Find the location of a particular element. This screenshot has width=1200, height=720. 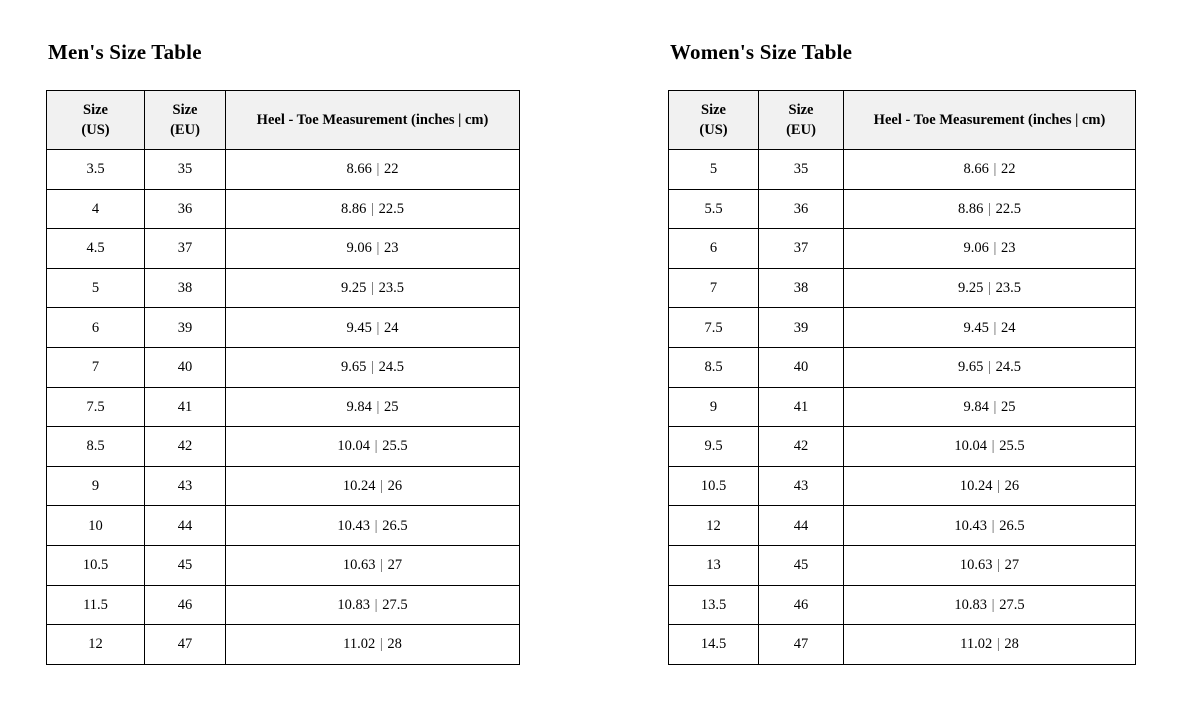

cell-size-eu: 36 is located at coordinates (185, 209).